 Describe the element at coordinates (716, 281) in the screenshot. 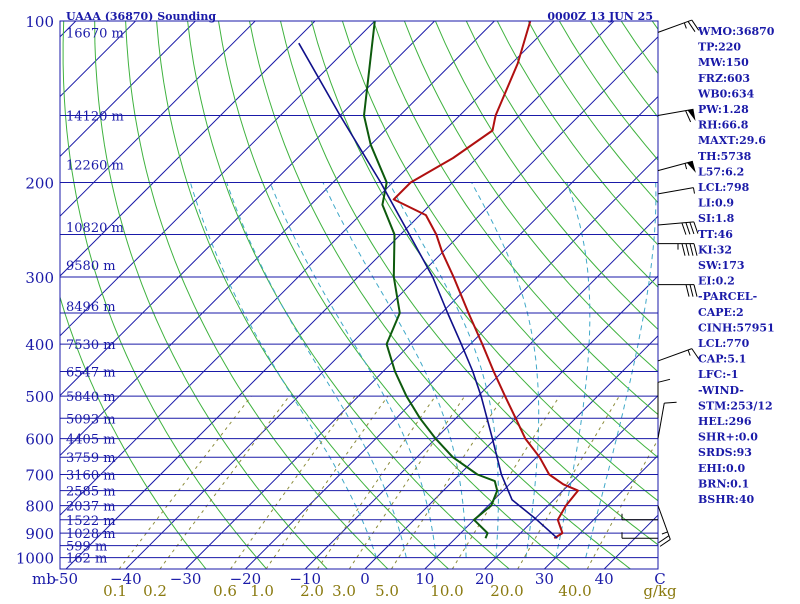

I see `index-line: EI:0.2` at that location.